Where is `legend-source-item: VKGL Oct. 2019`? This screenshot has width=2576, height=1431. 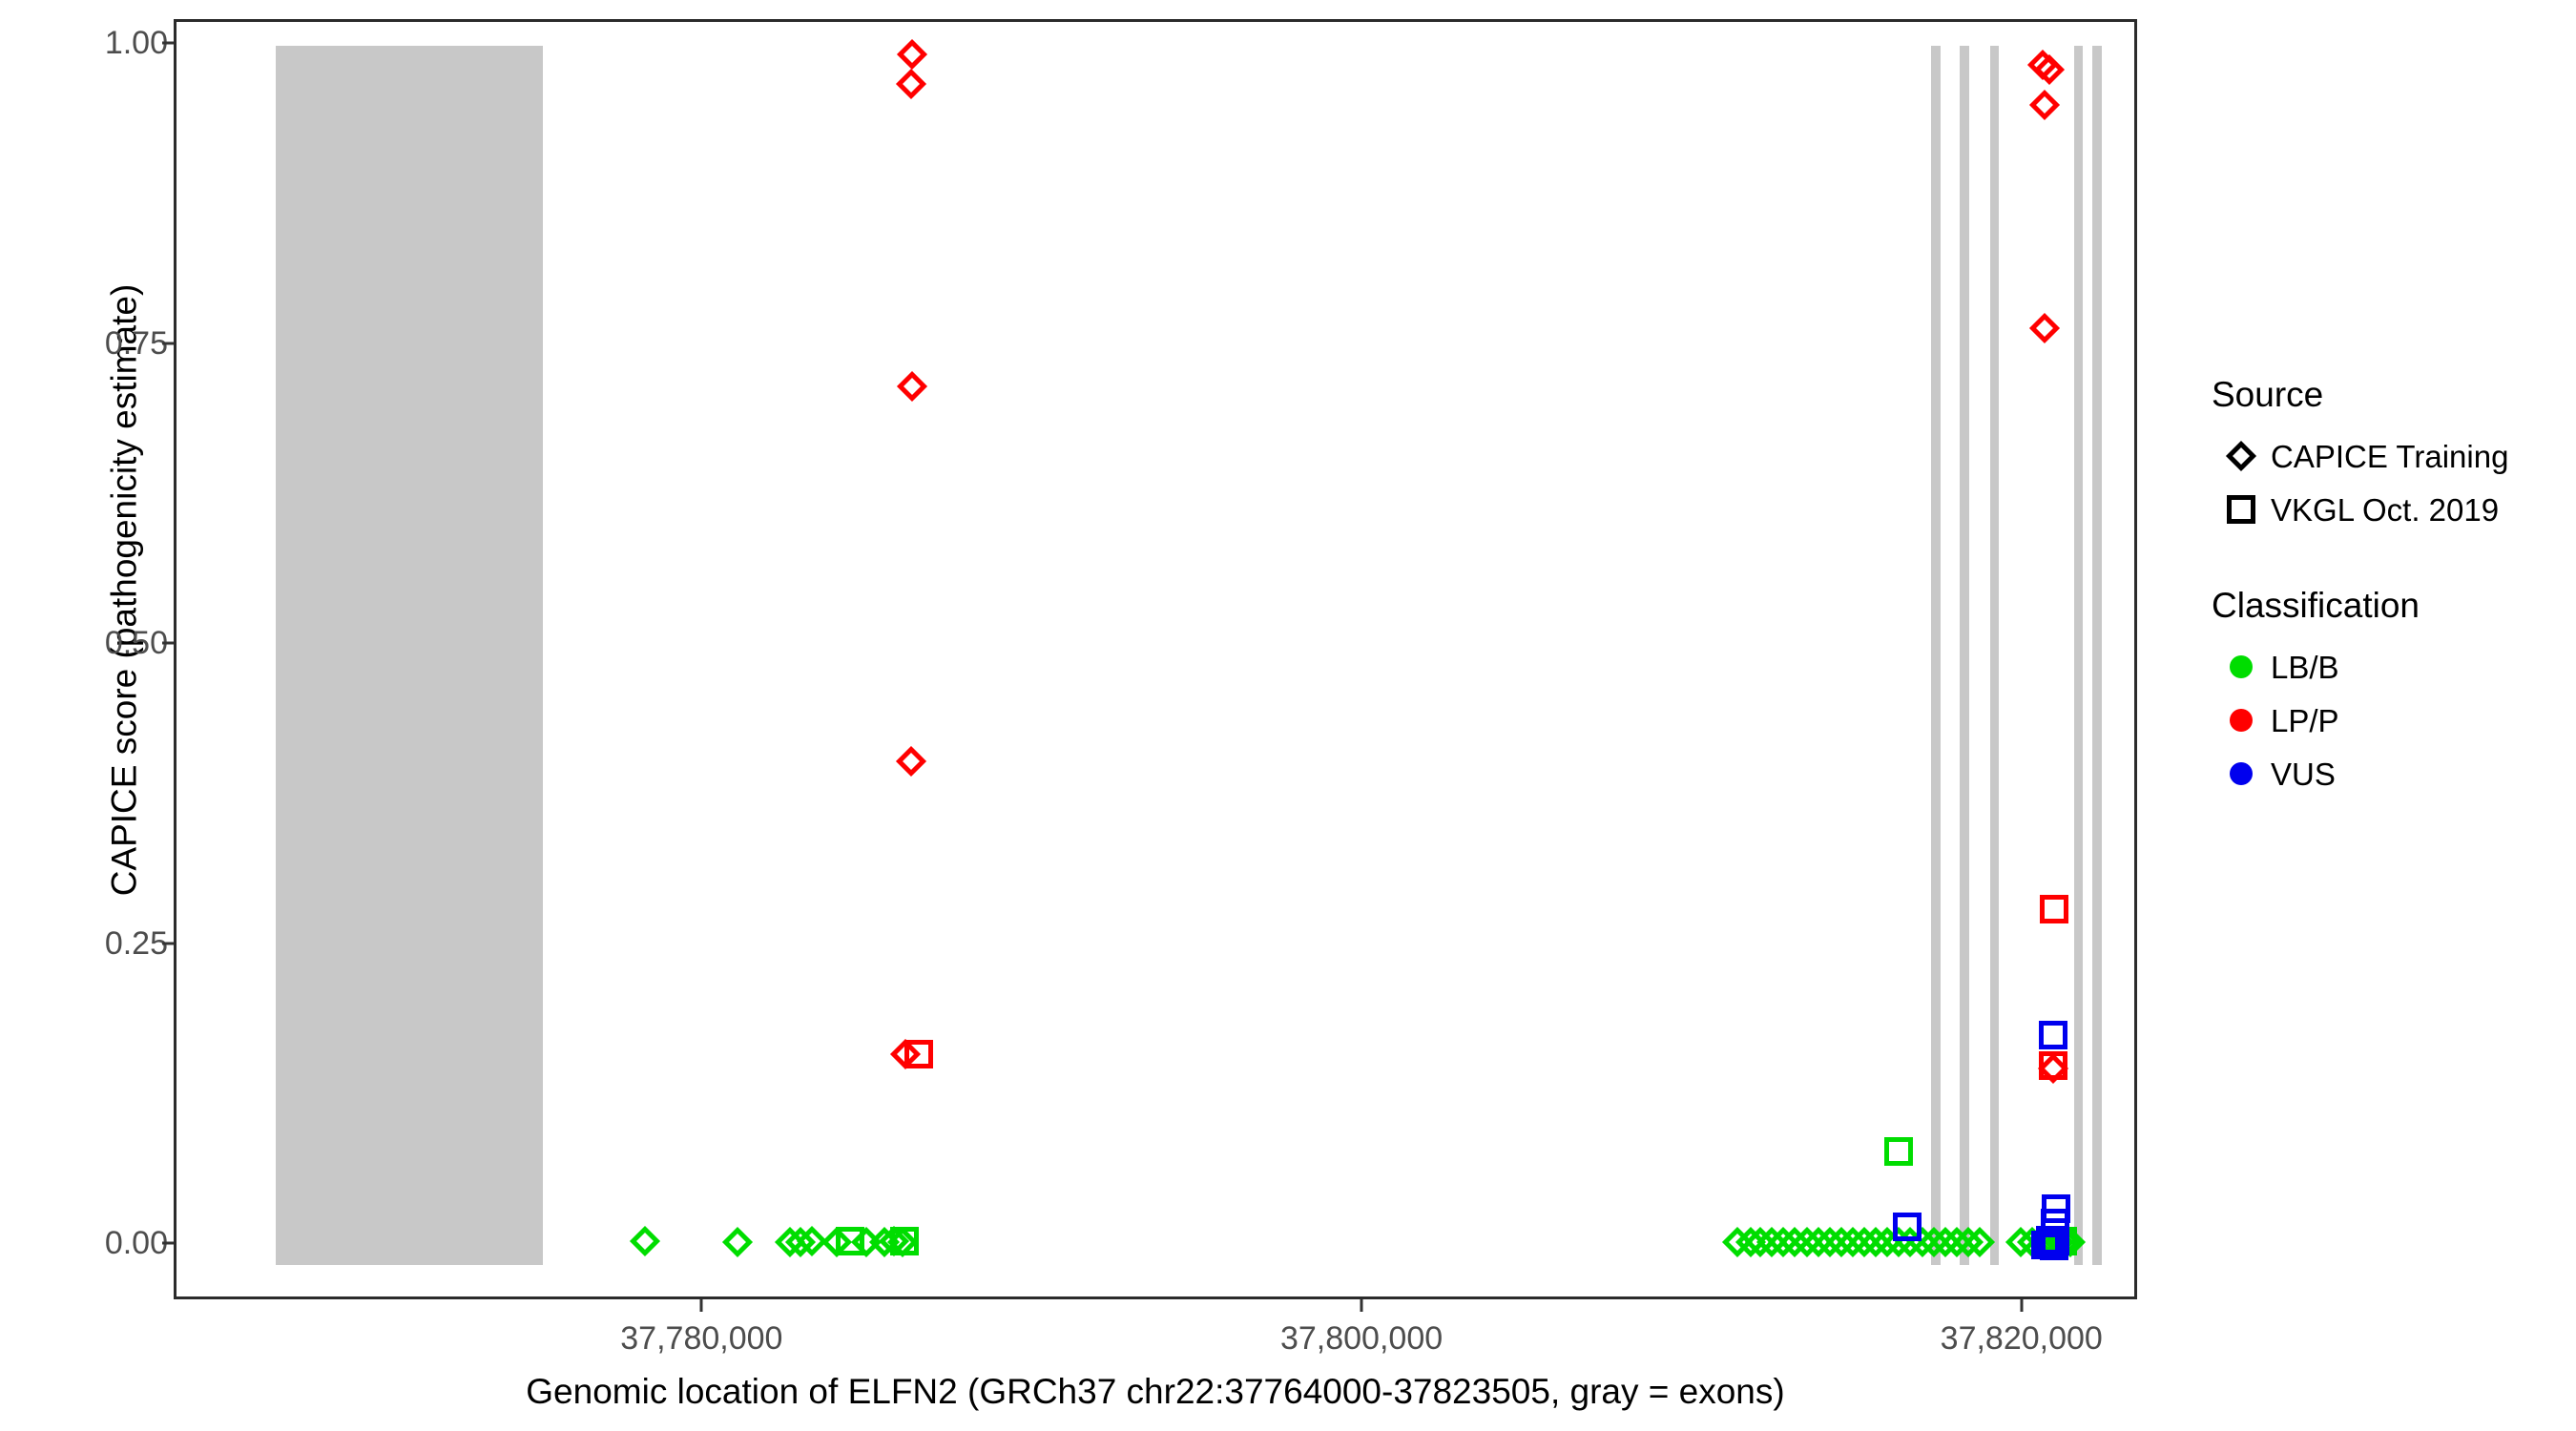
legend-source-item: VKGL Oct. 2019 is located at coordinates (2394, 509).